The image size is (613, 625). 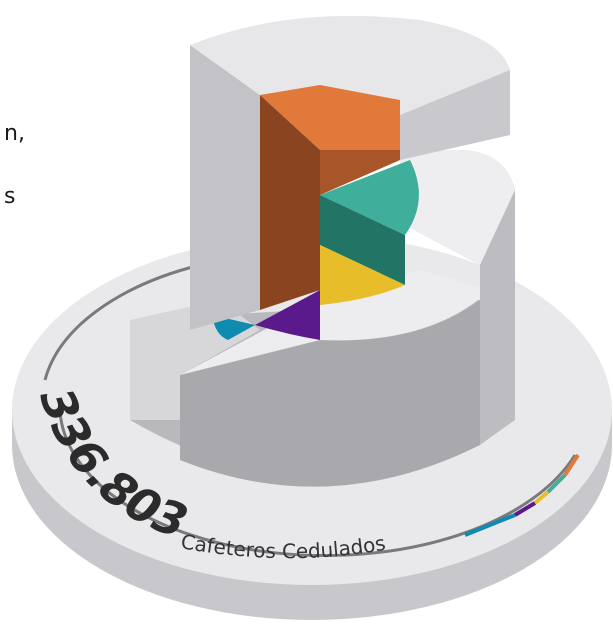 What do you see at coordinates (14, 133) in the screenshot?
I see `text-fragment: n,` at bounding box center [14, 133].